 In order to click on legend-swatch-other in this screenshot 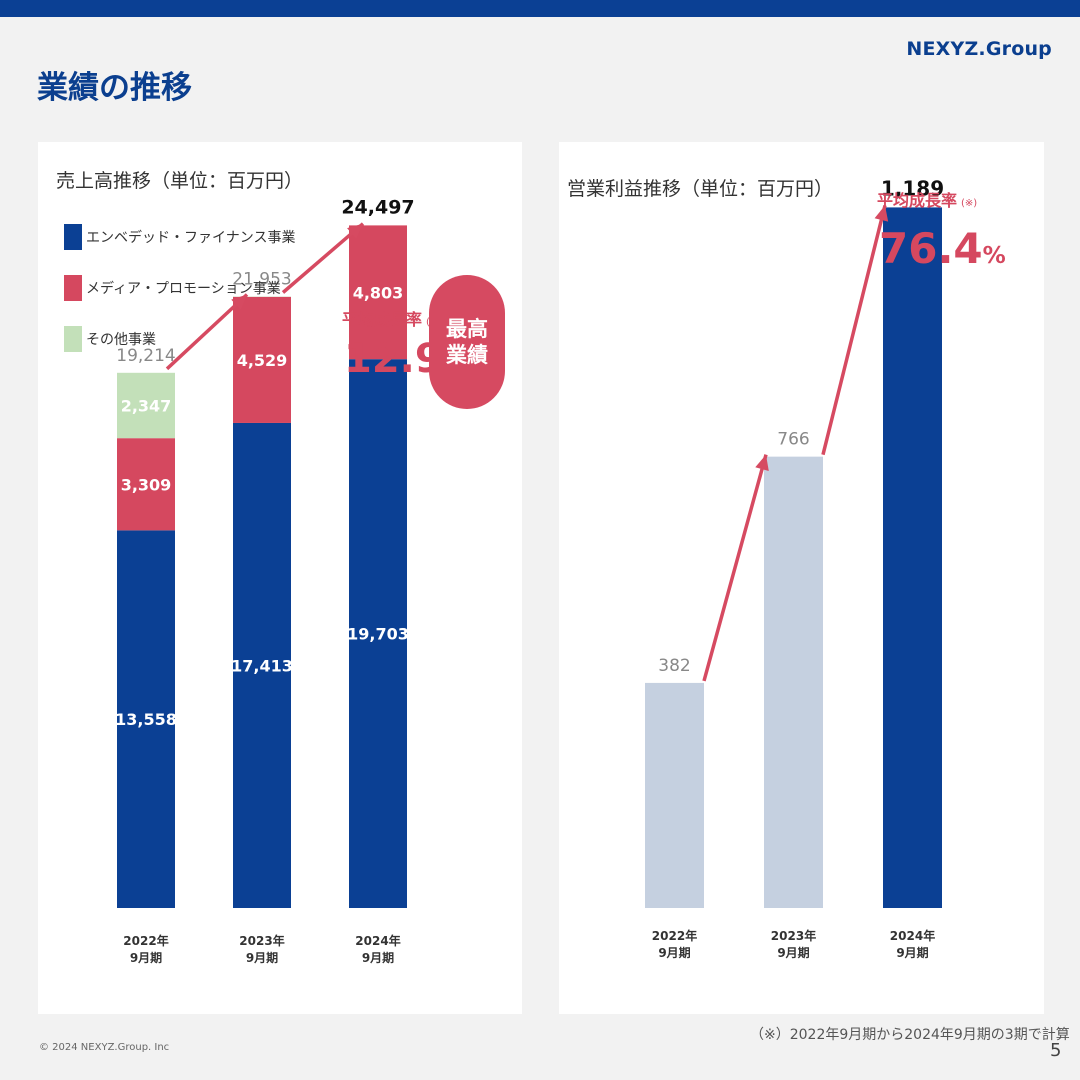, I will do `click(73, 339)`.